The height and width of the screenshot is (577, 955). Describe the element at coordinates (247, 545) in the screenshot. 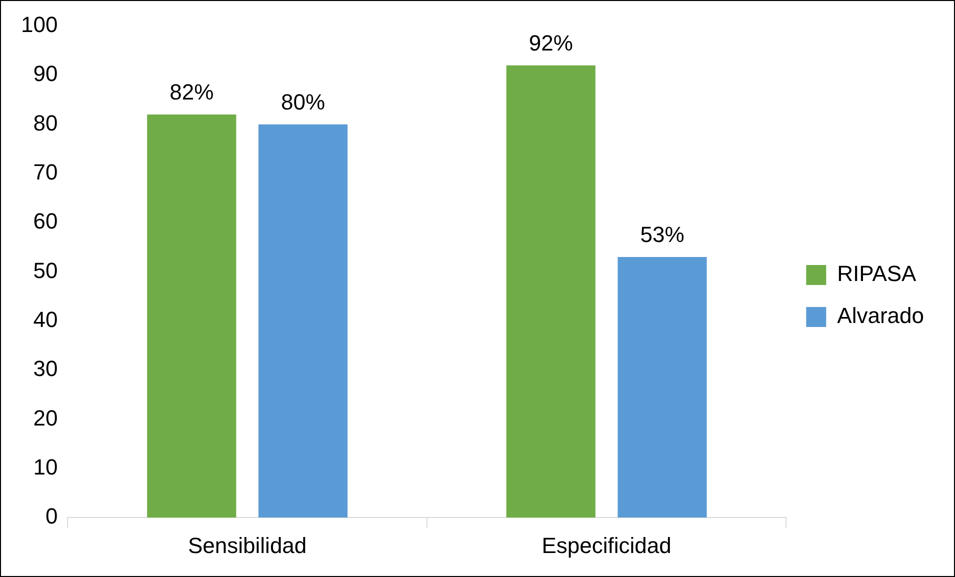

I see `x-tick-label: Sensibilidad` at that location.